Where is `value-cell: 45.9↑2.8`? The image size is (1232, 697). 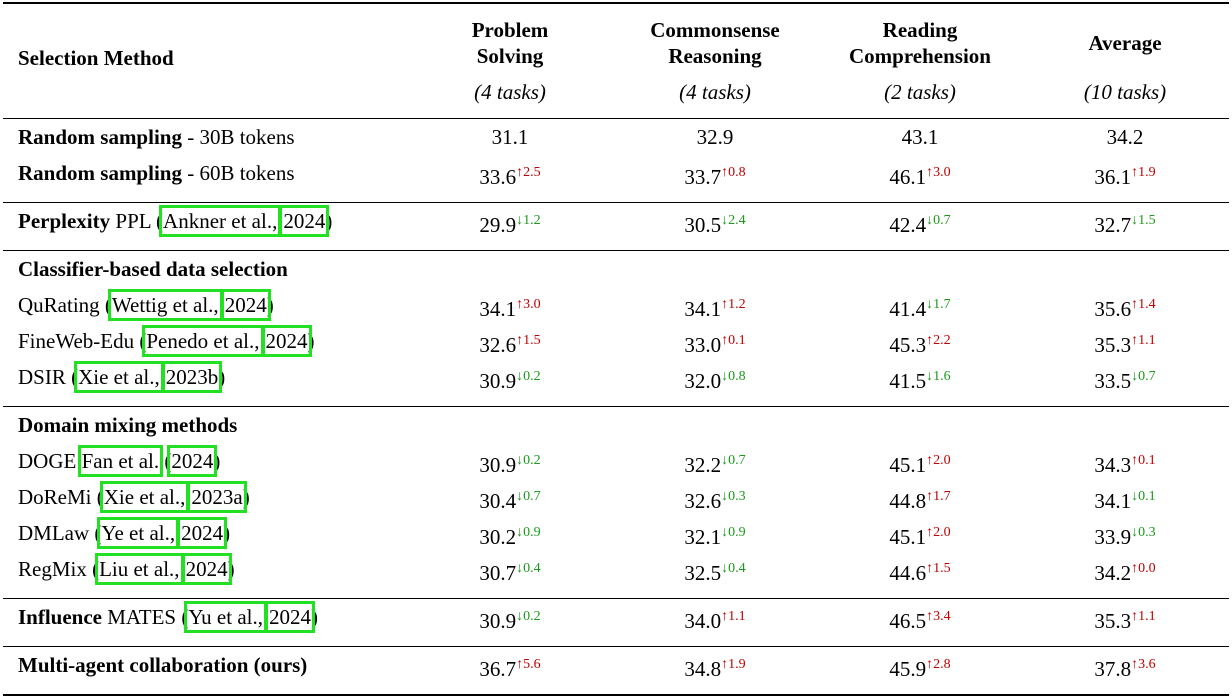
value-cell: 45.9↑2.8 is located at coordinates (920, 667).